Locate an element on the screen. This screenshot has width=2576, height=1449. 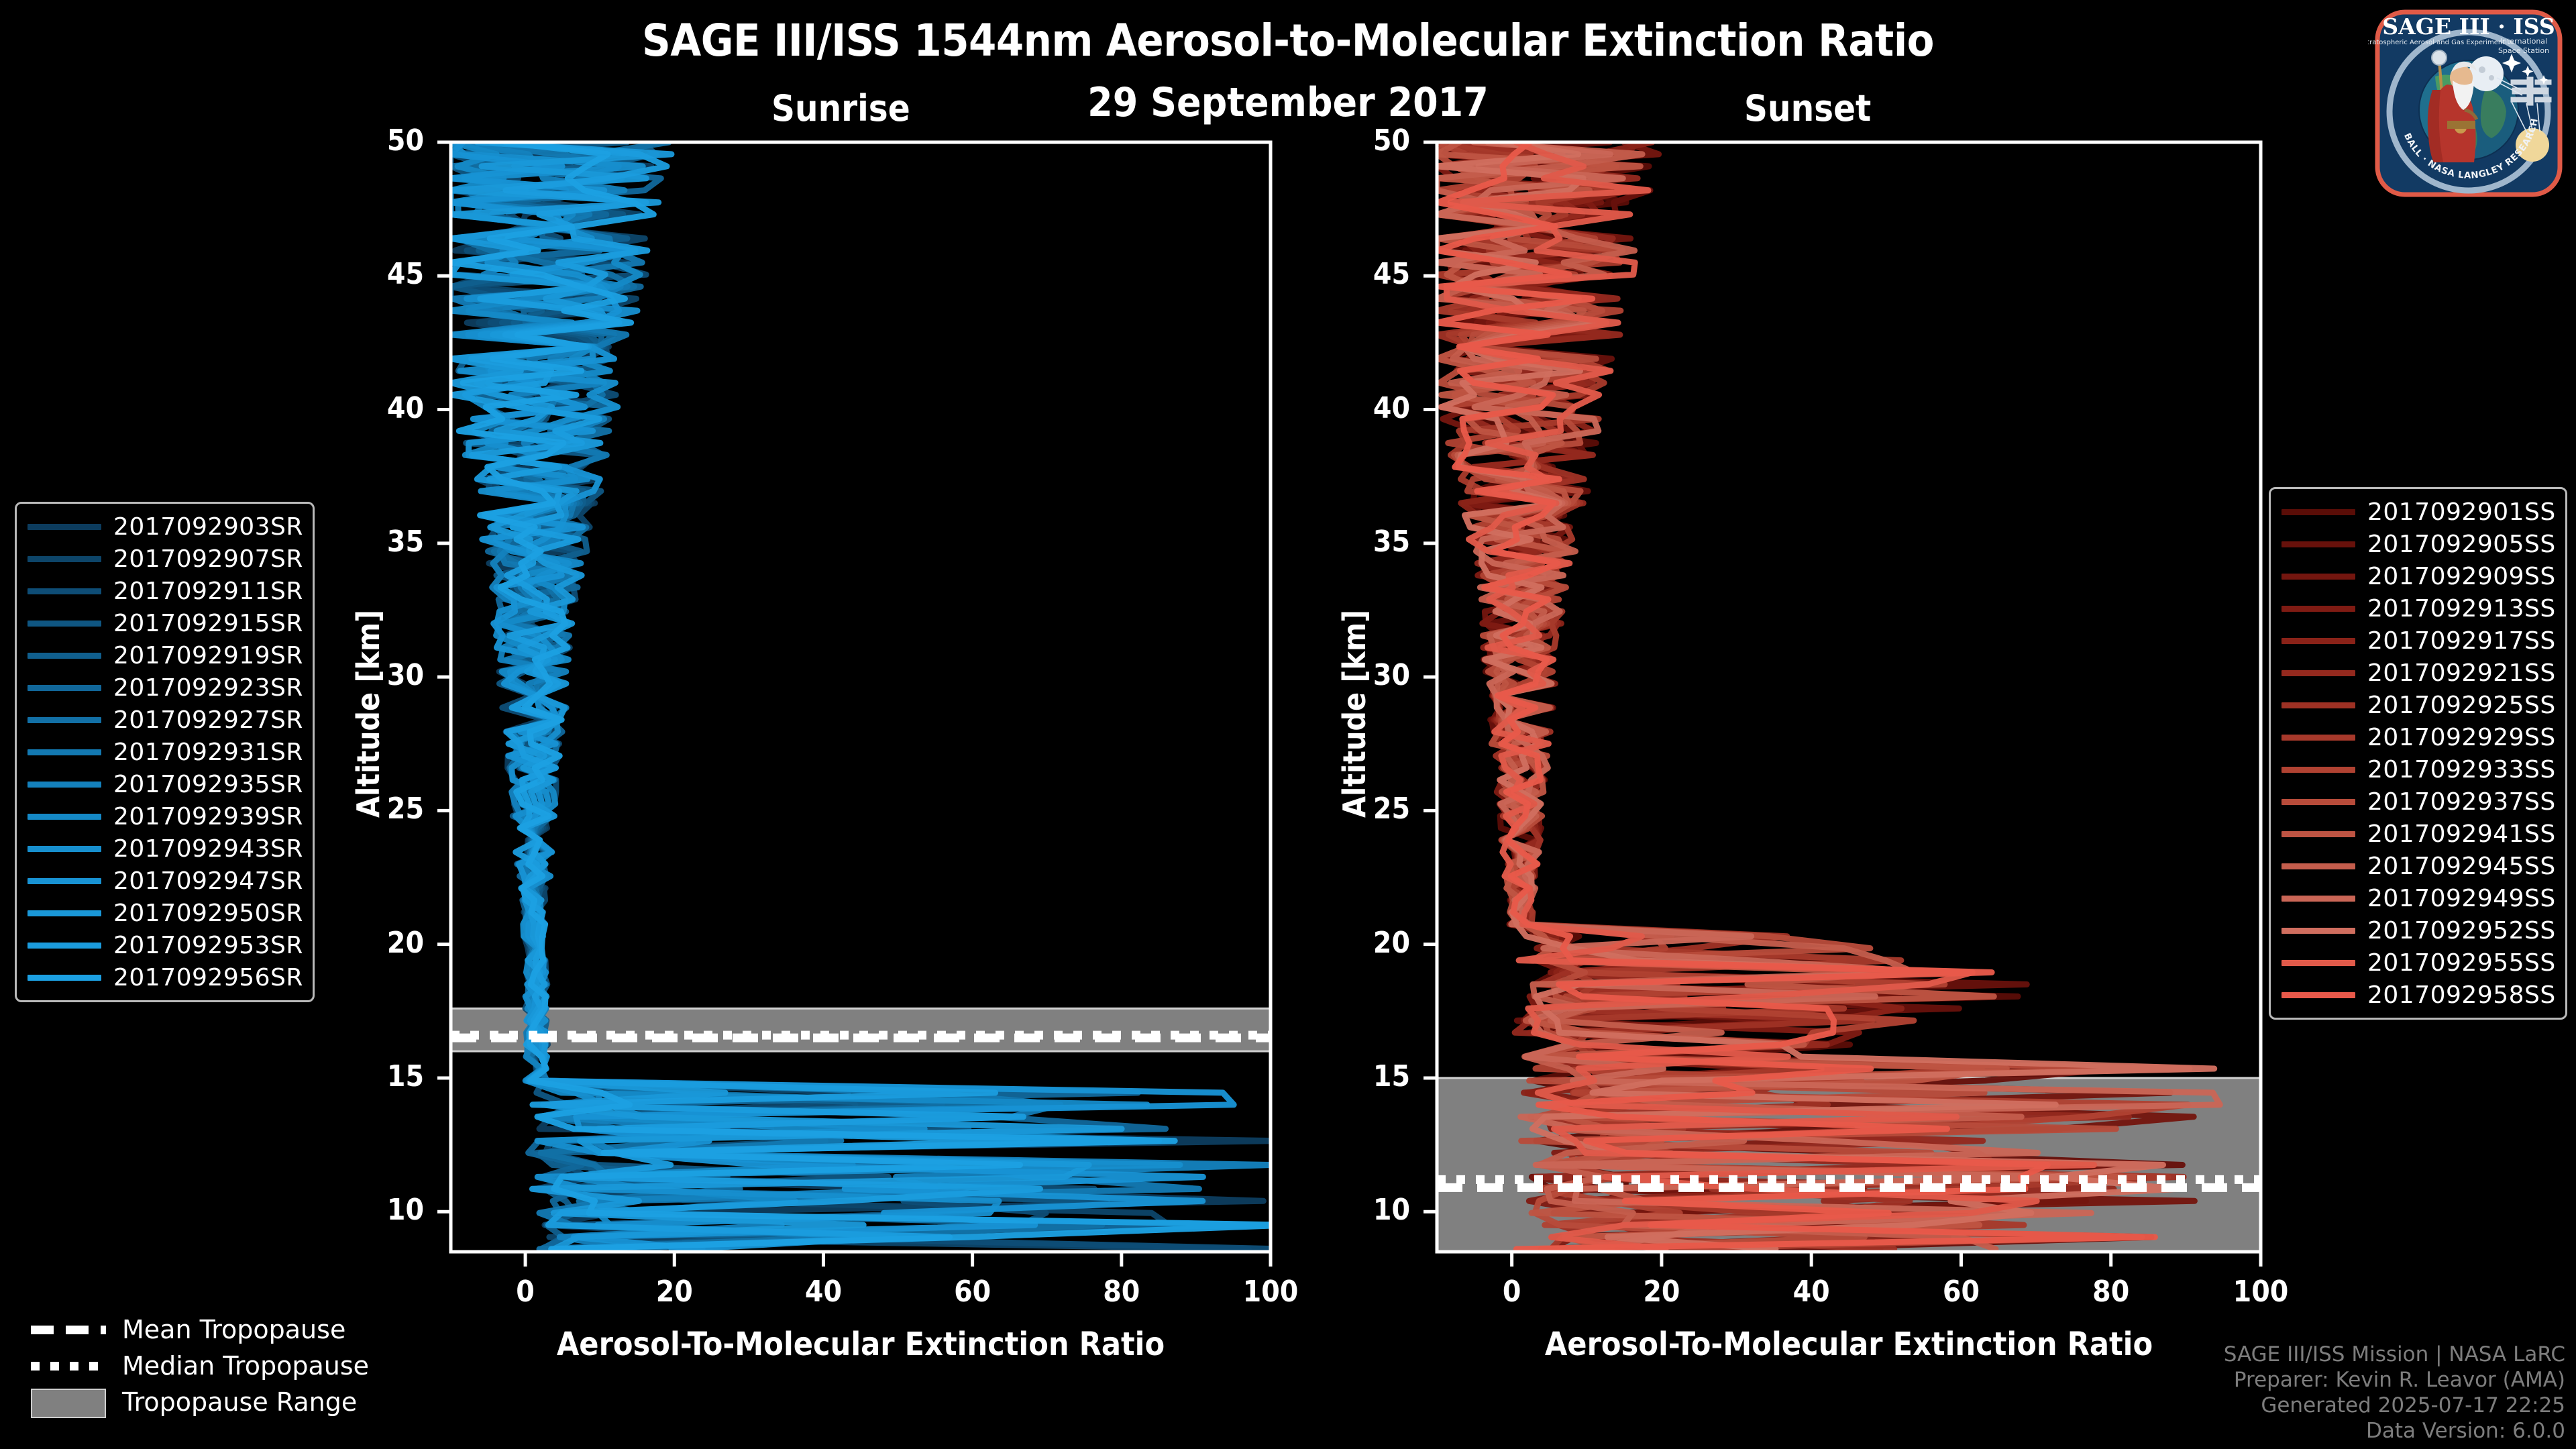
legend-item-label: 2017092901SS is located at coordinates (2461, 512).